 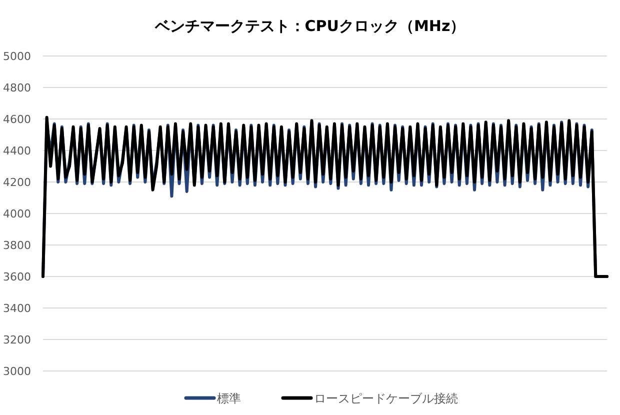 I want to click on legend-label: ロースピードケーブル接続, so click(x=386, y=399).